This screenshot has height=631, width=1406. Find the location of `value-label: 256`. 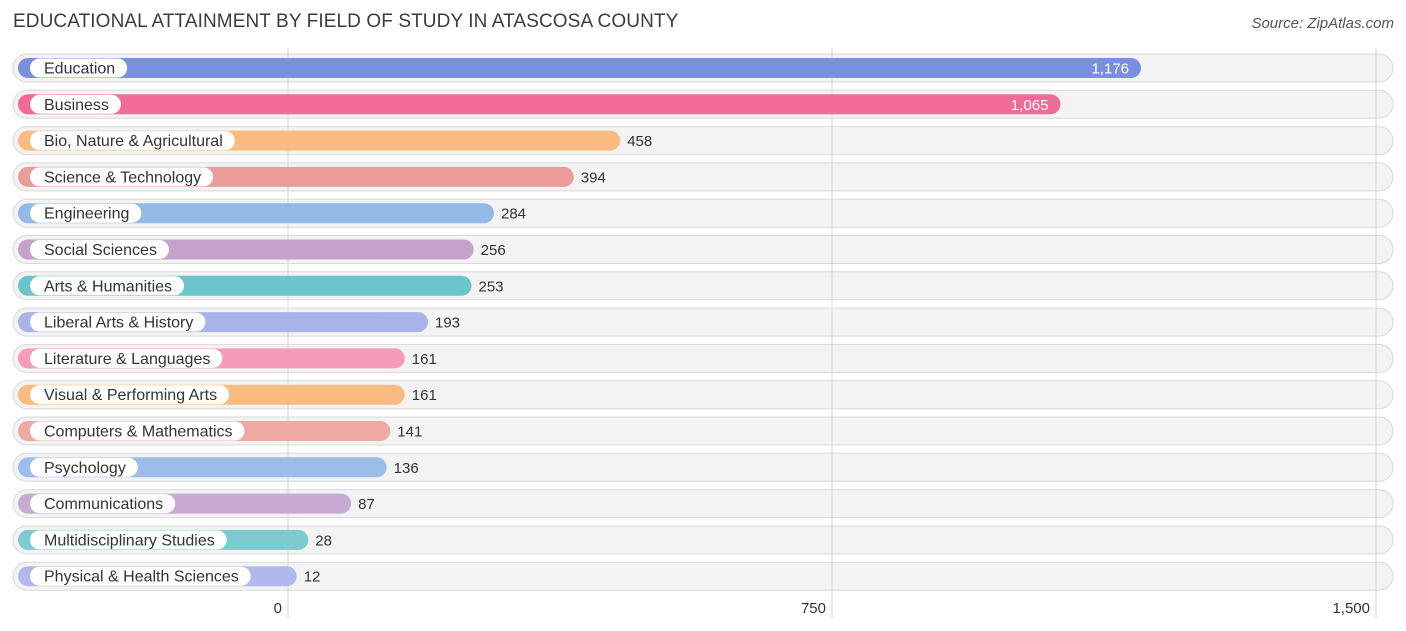

value-label: 256 is located at coordinates (493, 250).